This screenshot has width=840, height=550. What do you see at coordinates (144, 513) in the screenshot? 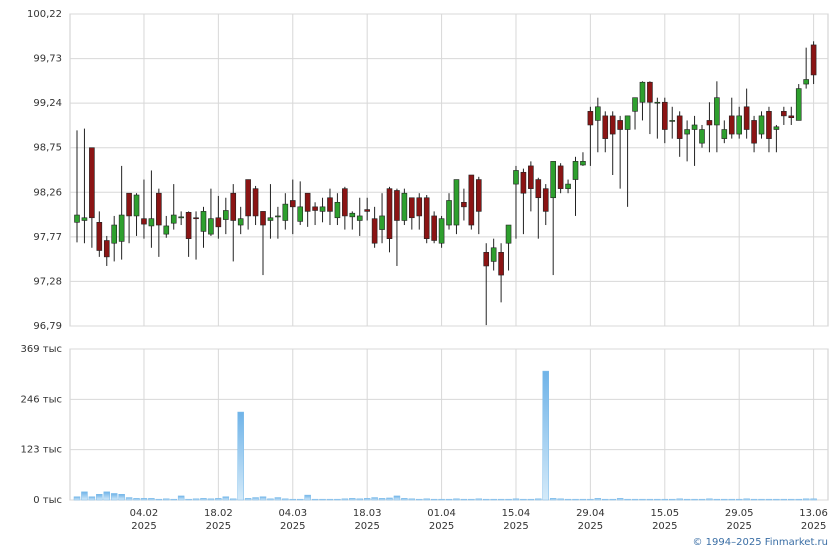
I see `x-tick-label: 04.02` at bounding box center [144, 513].